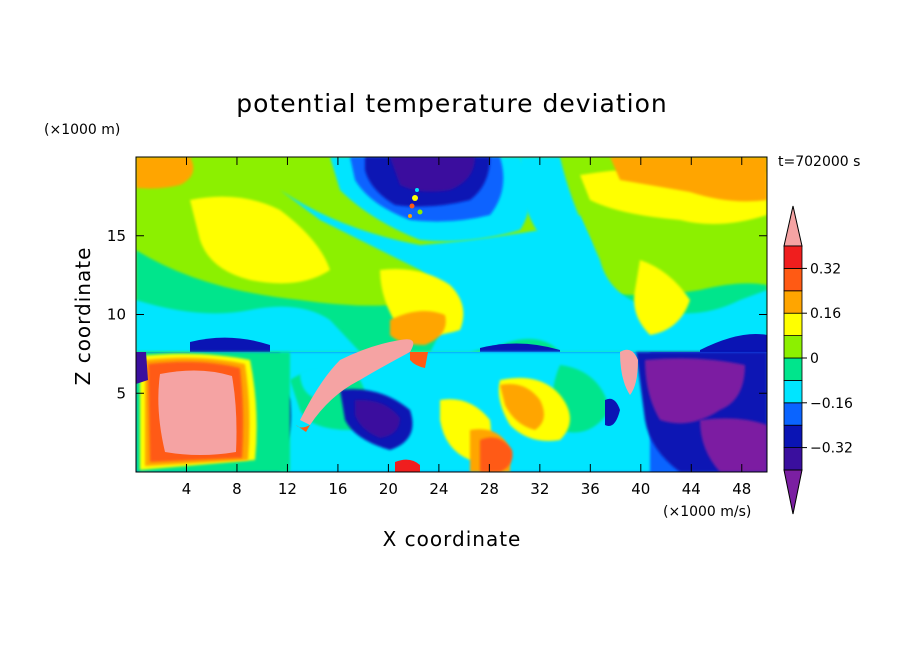  I want to click on y-units-label: (×1000 m), so click(82, 130).